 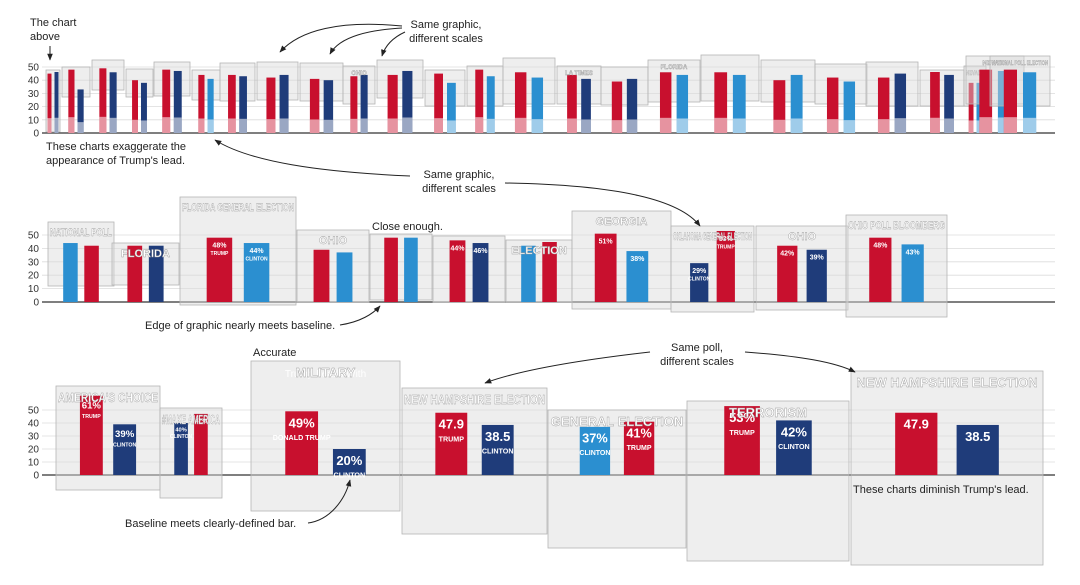 I want to click on trump-value-label: 48%, so click(x=219, y=246).